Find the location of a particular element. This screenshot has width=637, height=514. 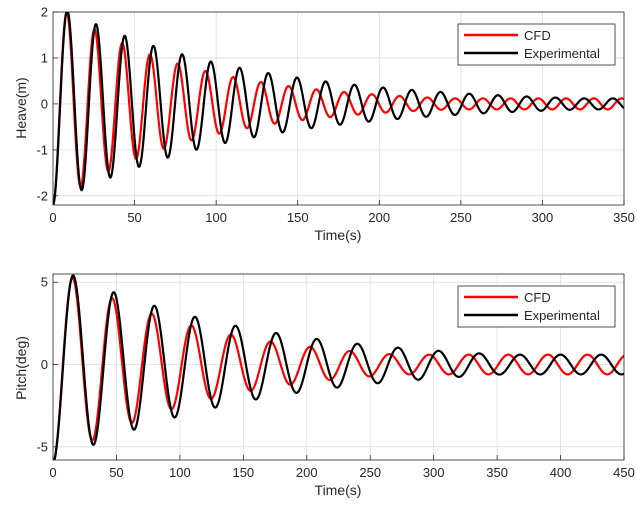

pitch-legend-box is located at coordinates (536, 306).